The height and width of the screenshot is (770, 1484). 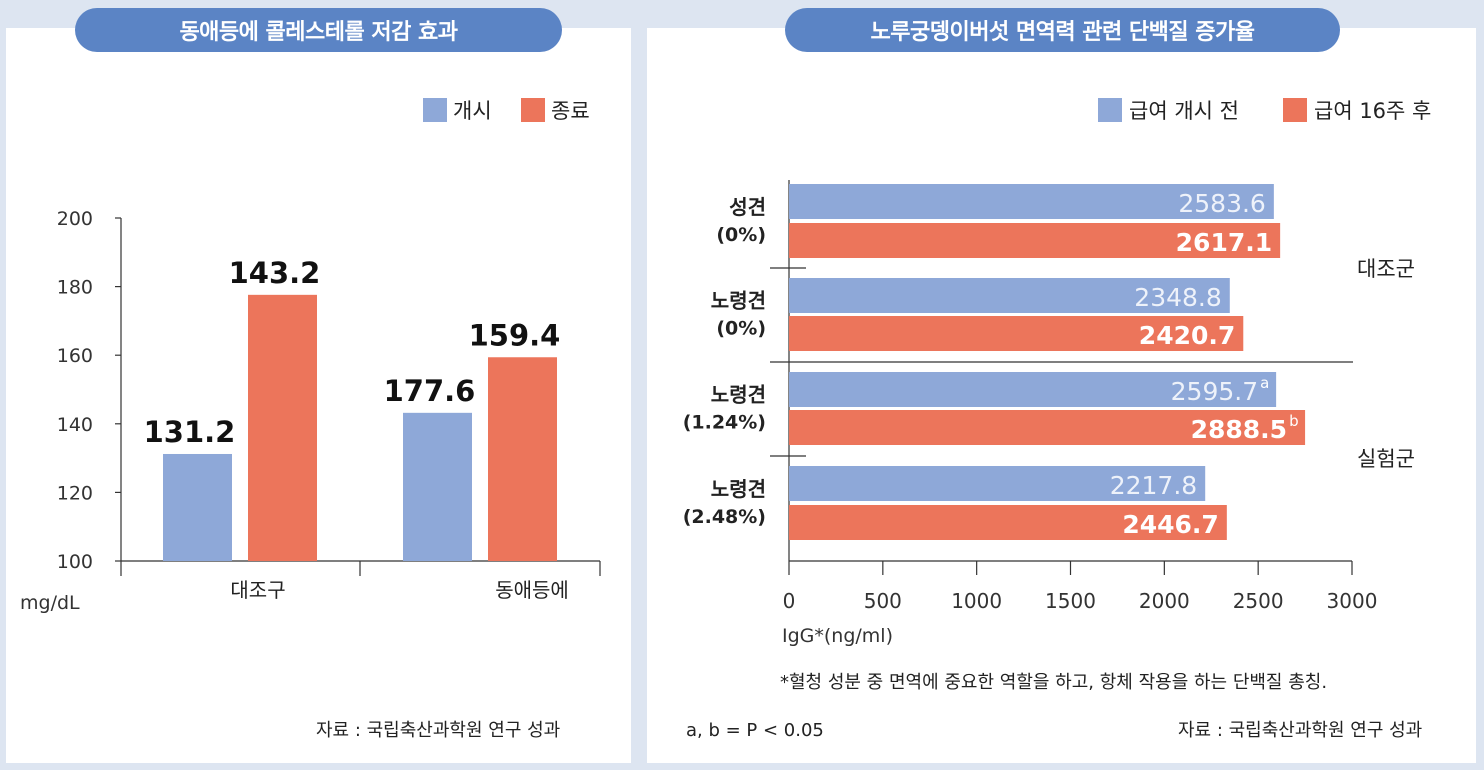 What do you see at coordinates (1239, 429) in the screenshot?
I see `data-label: 2888.5` at bounding box center [1239, 429].